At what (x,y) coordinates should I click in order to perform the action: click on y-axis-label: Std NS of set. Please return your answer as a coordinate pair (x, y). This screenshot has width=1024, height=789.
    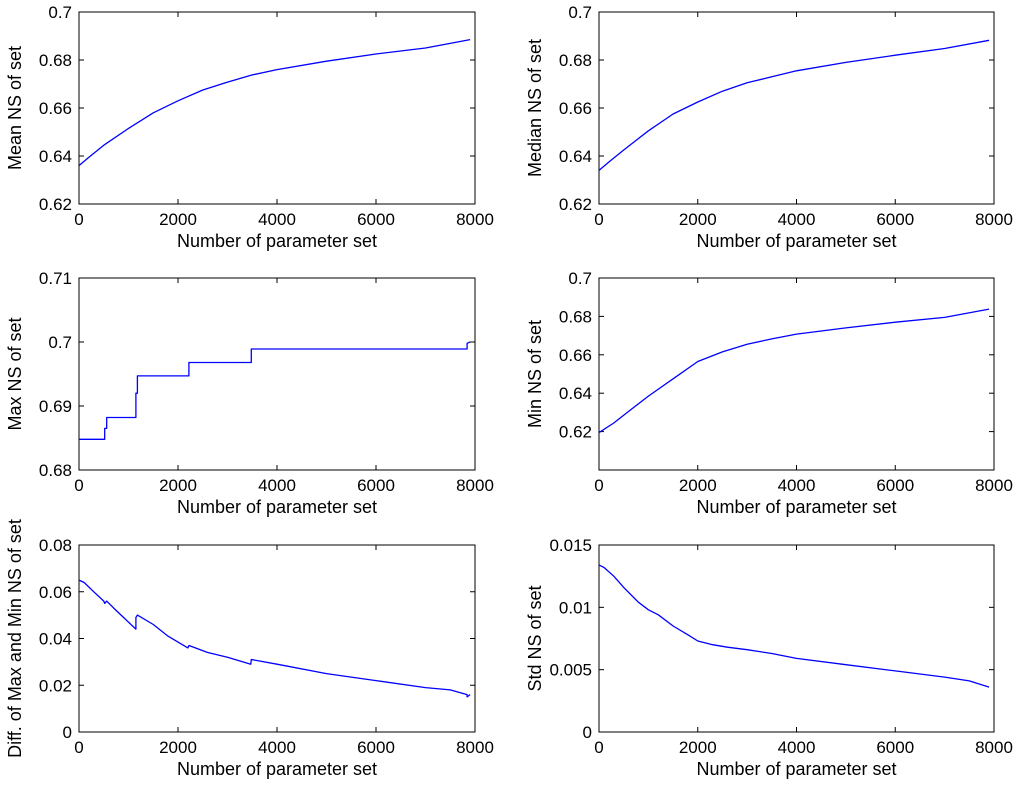
    Looking at the image, I should click on (535, 638).